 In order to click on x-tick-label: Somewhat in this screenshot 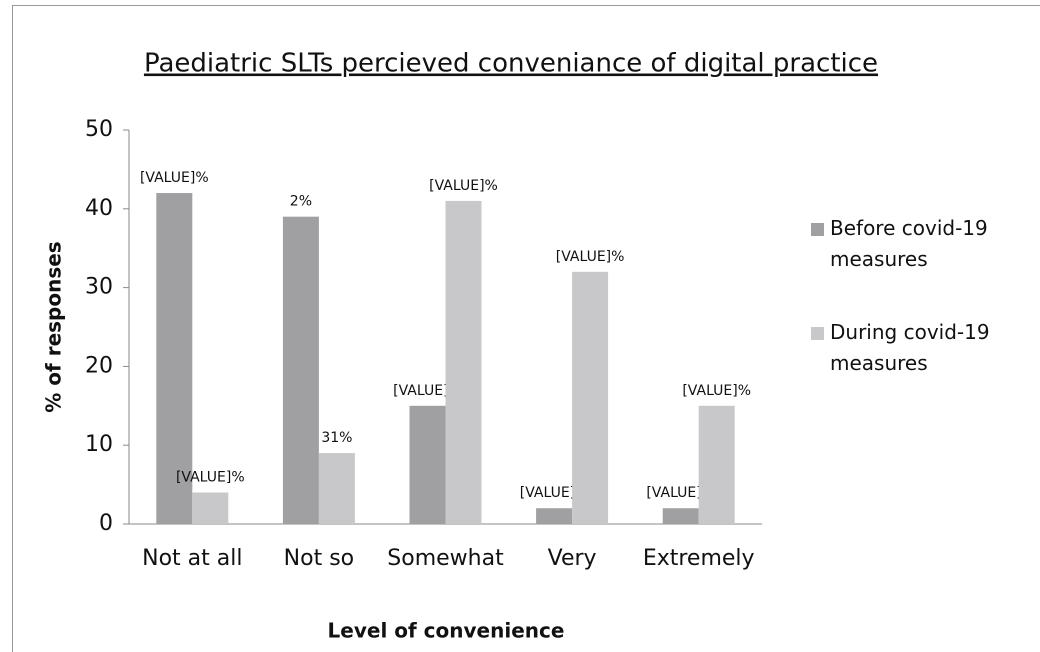, I will do `click(445, 558)`.